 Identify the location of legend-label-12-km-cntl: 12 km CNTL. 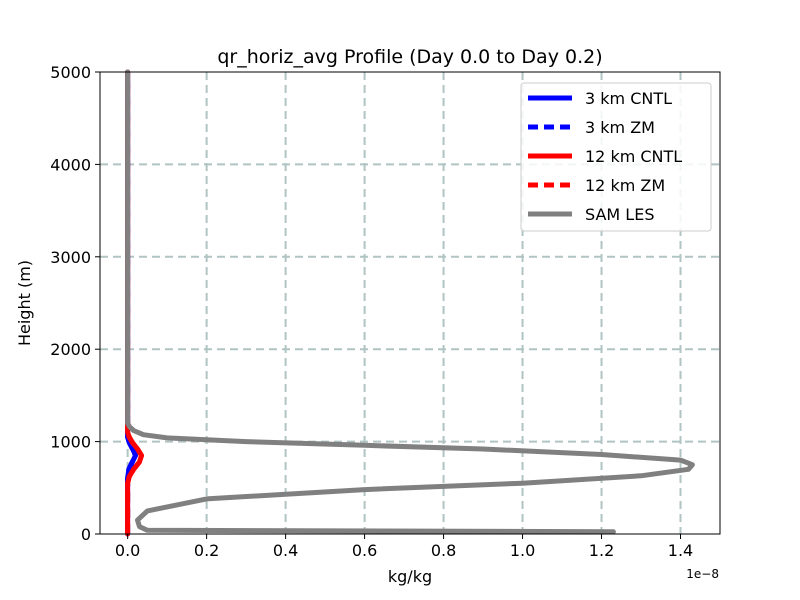
(633, 156).